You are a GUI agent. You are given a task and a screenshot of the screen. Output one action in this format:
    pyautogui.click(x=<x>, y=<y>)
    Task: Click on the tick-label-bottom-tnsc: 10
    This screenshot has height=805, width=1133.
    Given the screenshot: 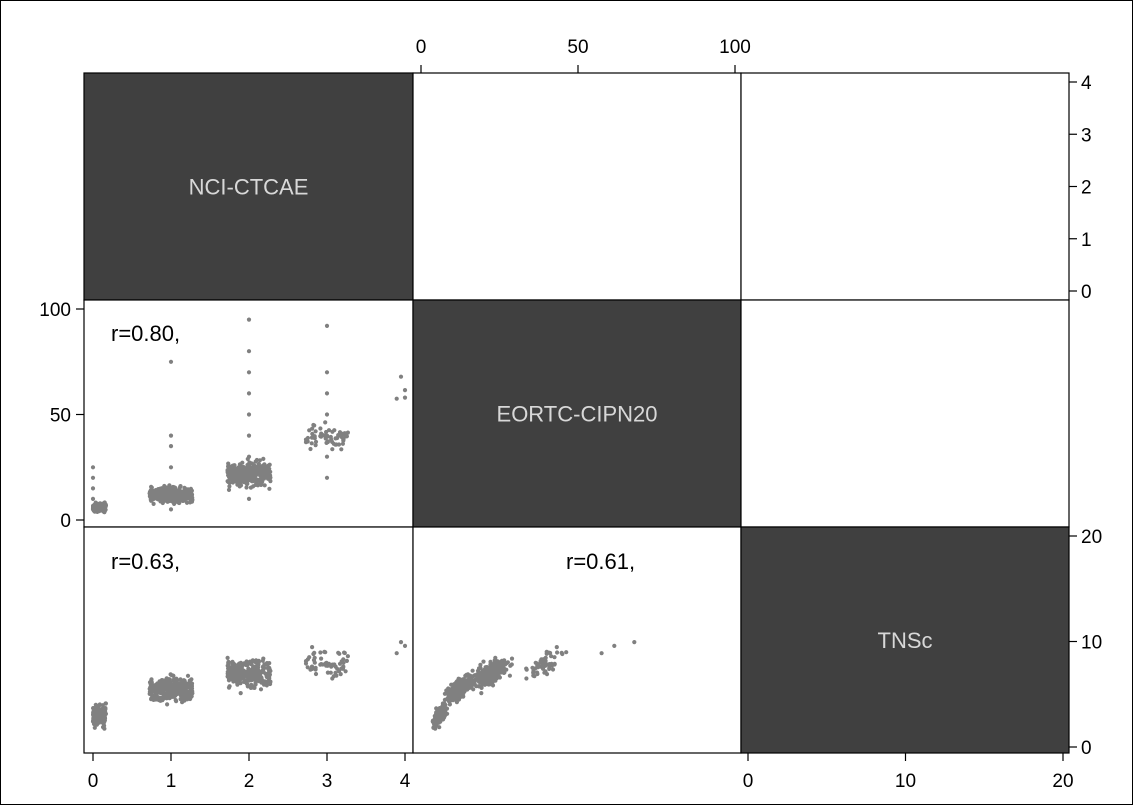 What is the action you would take?
    pyautogui.click(x=905, y=781)
    